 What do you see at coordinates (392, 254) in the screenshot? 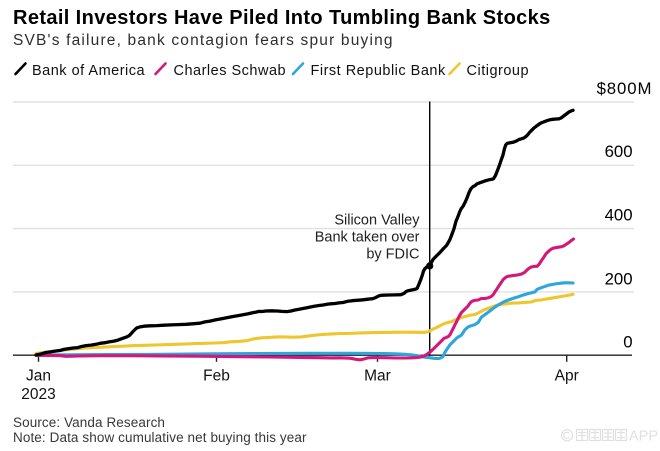
I see `svg-text: by FDIC` at bounding box center [392, 254].